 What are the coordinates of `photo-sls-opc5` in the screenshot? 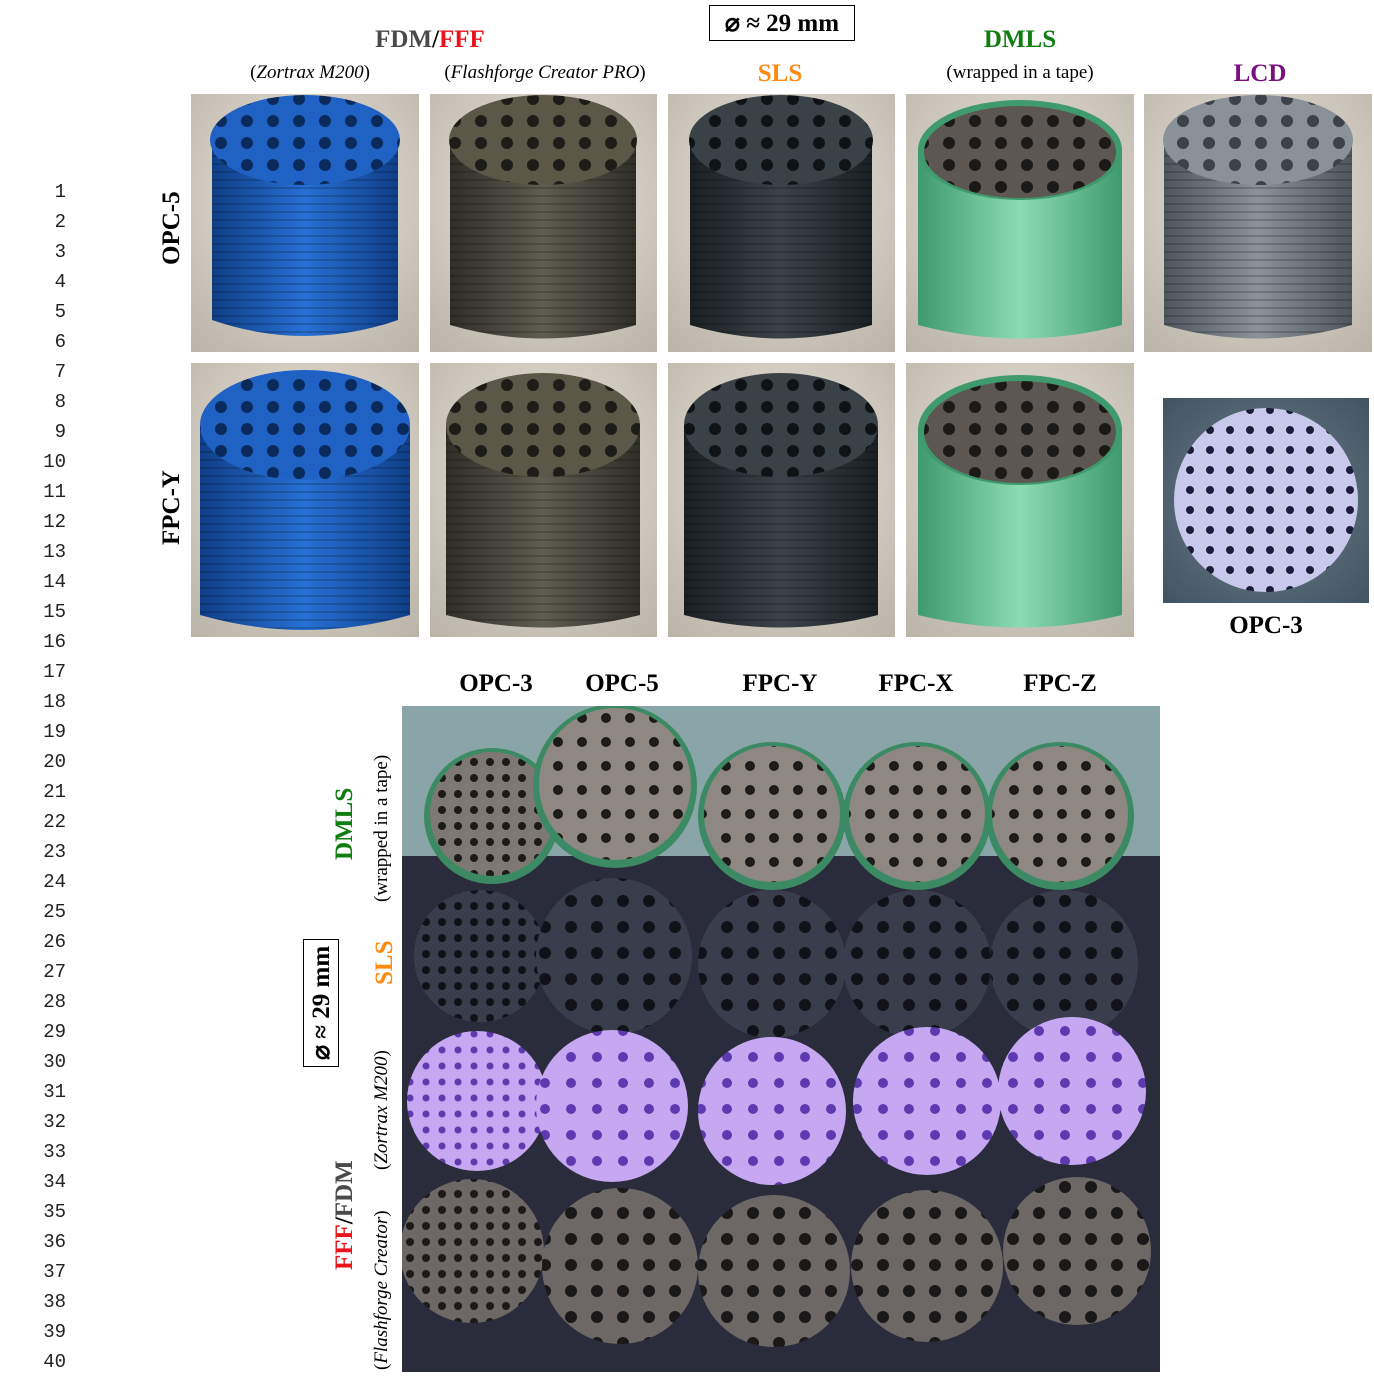 It's located at (781, 223).